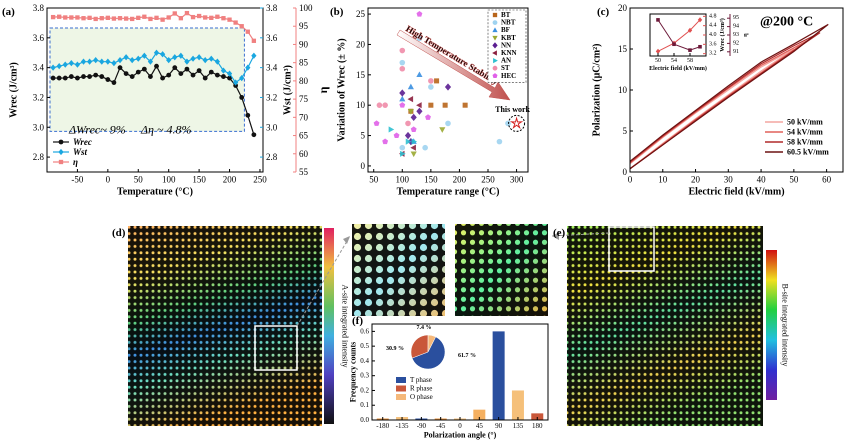 The width and height of the screenshot is (848, 442). Describe the element at coordinates (364, 346) in the screenshot. I see `y-tick-label: 0.5` at that location.